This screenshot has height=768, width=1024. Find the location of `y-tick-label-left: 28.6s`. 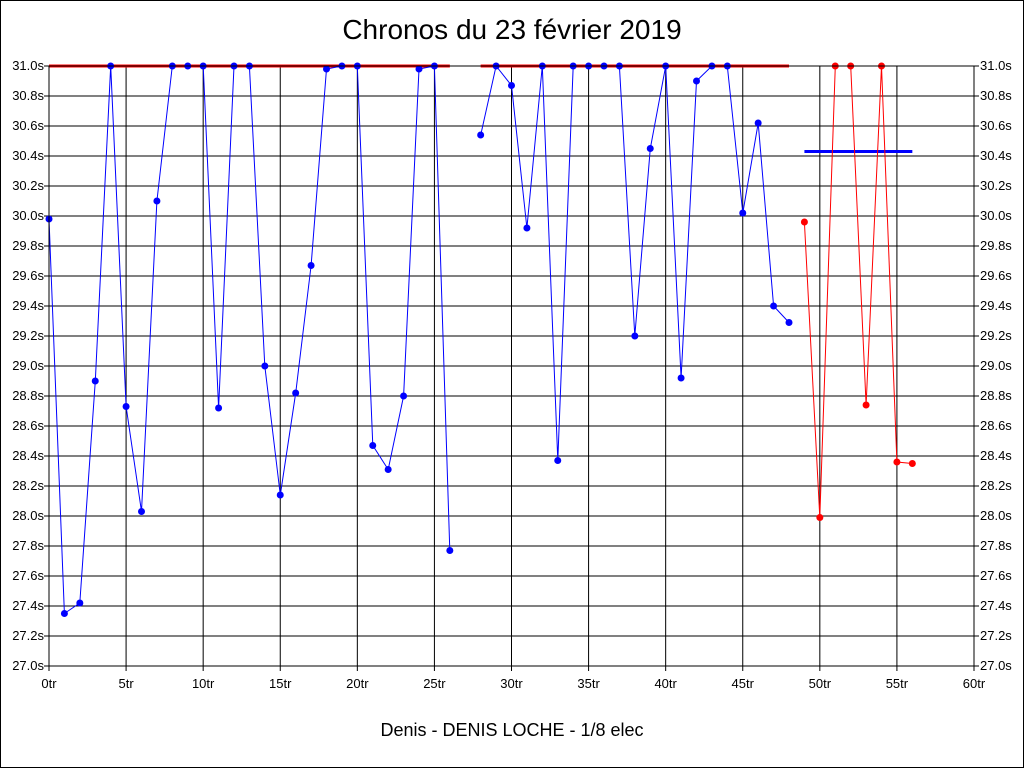

y-tick-label-left: 28.6s is located at coordinates (28, 425).